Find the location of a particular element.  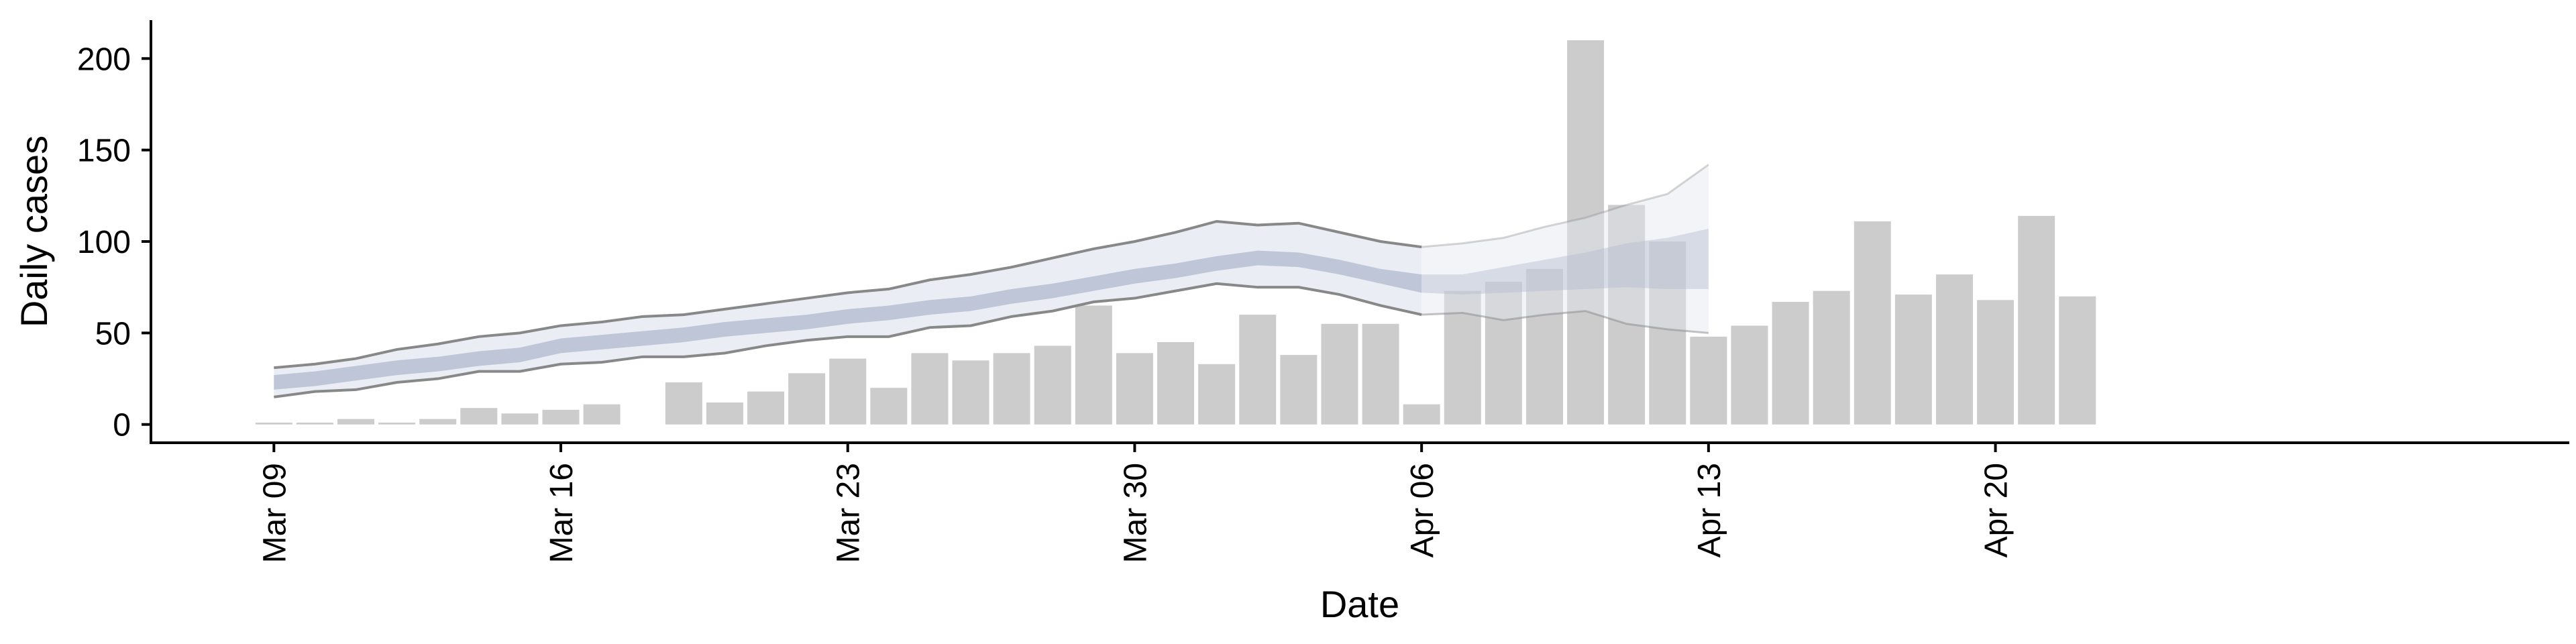

y-ticks: 0 50 100 150 200 is located at coordinates (114, 242).